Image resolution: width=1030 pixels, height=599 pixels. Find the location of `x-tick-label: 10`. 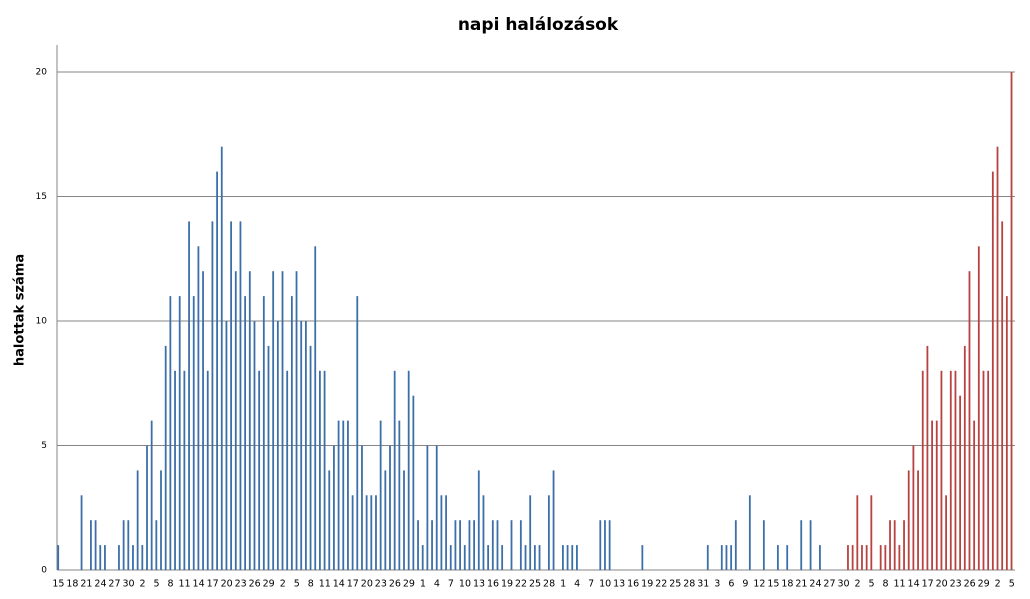

x-tick-label: 10 is located at coordinates (465, 584).